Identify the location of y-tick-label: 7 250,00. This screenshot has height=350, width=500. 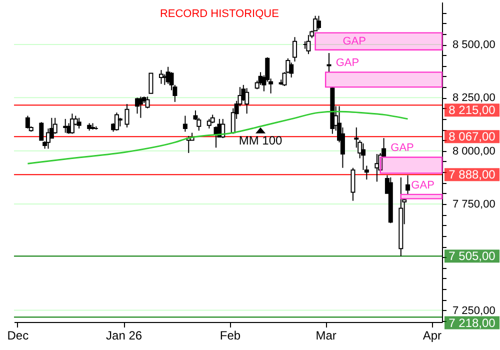
(474, 310).